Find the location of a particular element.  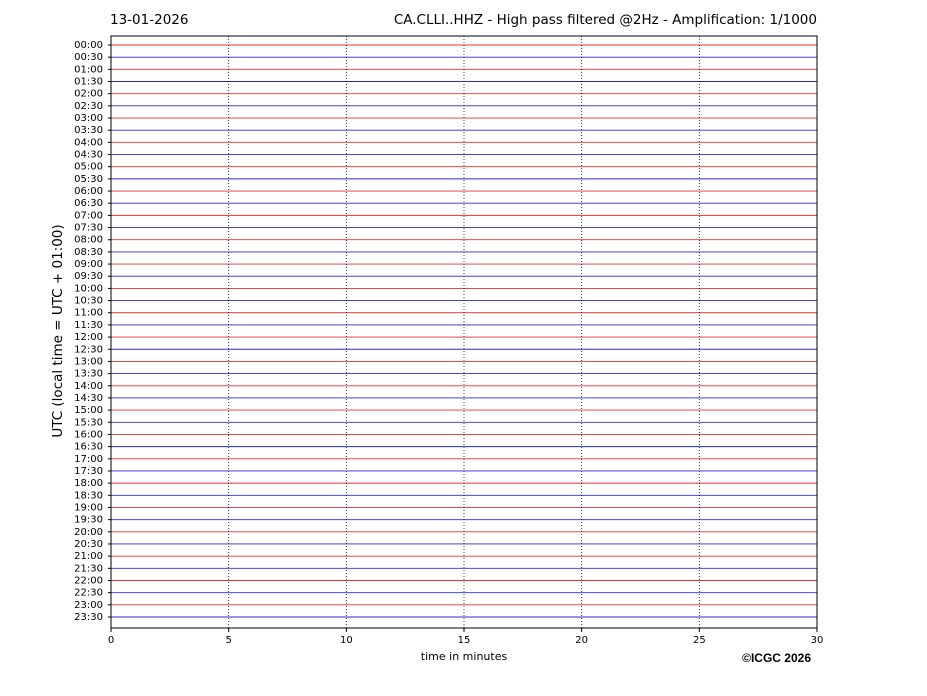

y-tick-label: 05:30 is located at coordinates (88, 179).